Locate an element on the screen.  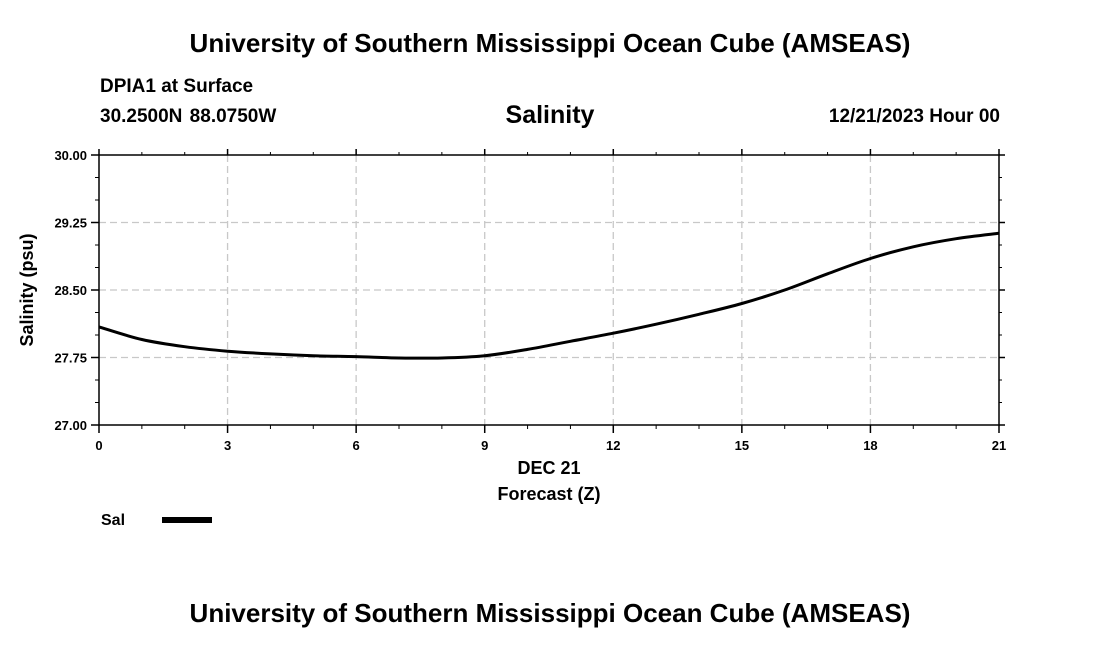
y-tick-label: 30.00 is located at coordinates (70, 155).